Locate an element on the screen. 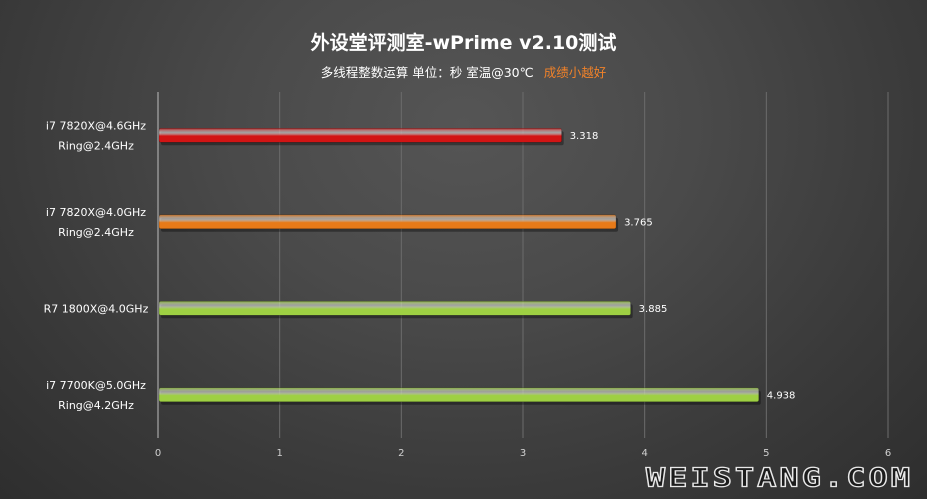  chart-subtitle: 多线程整数运算 单位：秒 室温@30℃ 成绩小越好 is located at coordinates (463, 71).